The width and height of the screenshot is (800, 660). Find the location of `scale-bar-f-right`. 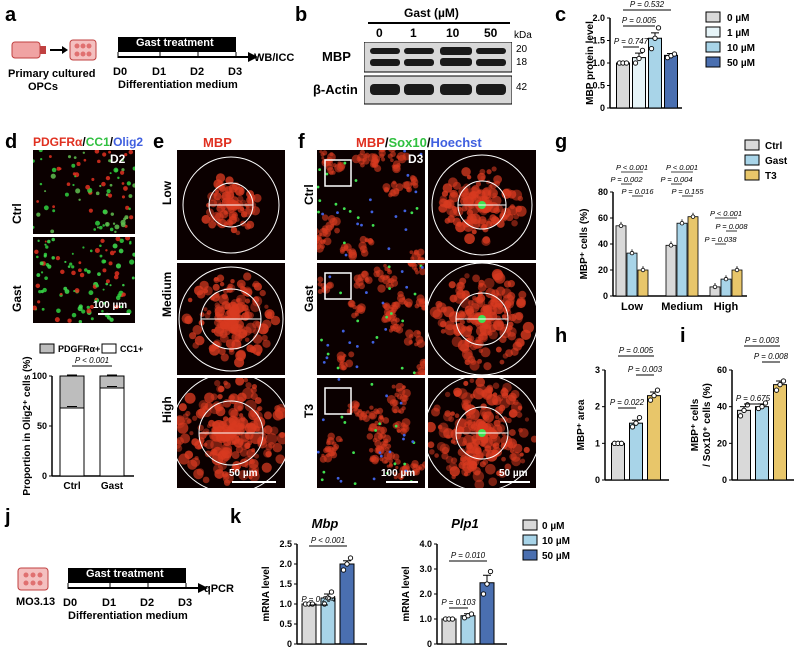

scale-bar-f-right is located at coordinates (515, 482).